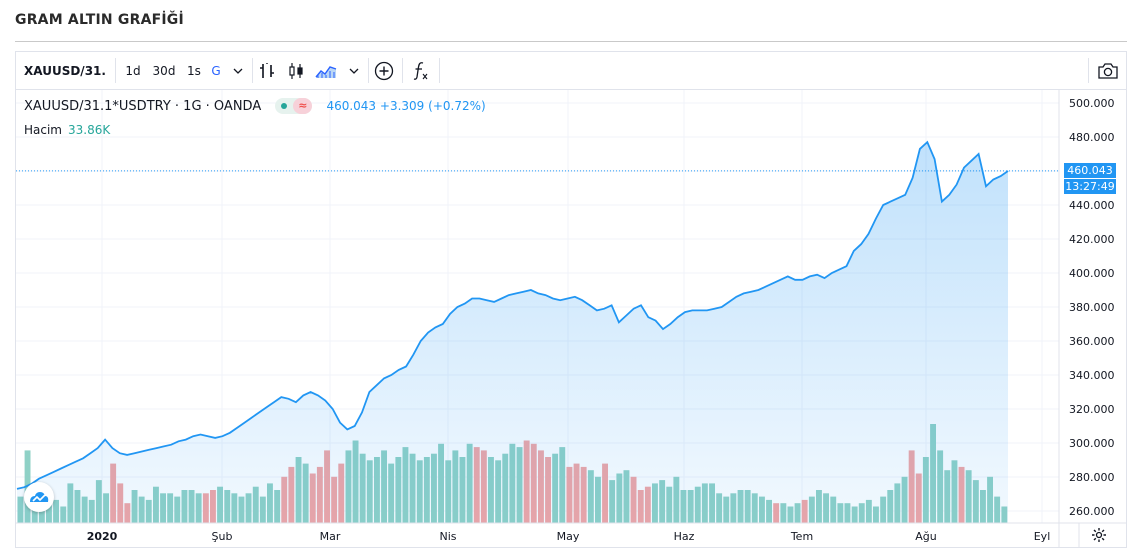 This screenshot has width=1132, height=550. What do you see at coordinates (284, 106) in the screenshot?
I see `market-open-dot-icon` at bounding box center [284, 106].